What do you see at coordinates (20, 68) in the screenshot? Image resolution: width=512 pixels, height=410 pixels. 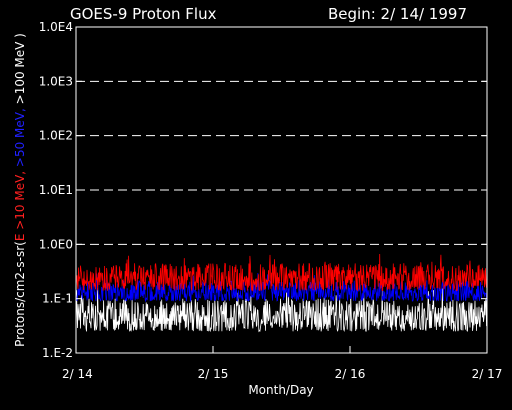 I see `y-axis-label-part: >100 MeV )` at bounding box center [20, 68].